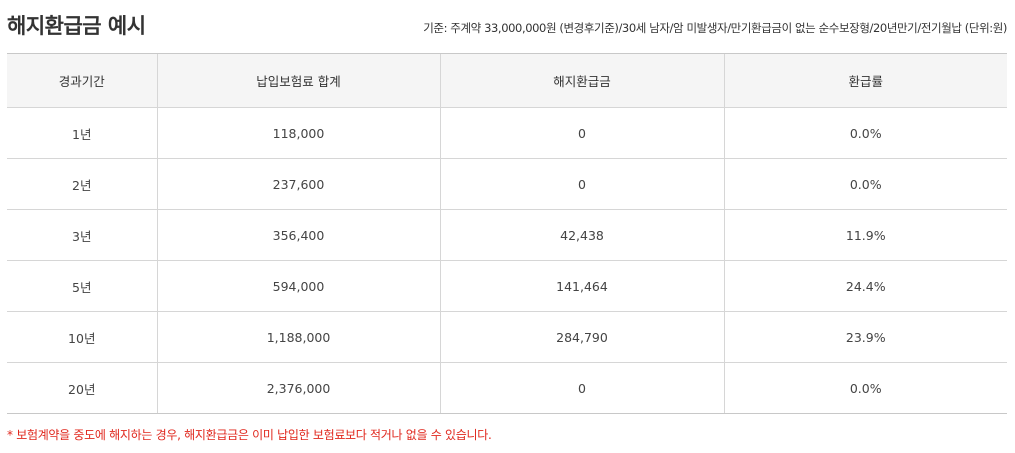  I want to click on table-header-row: 경과기간 납입보험료 합계 해지환급금 환급률, so click(507, 80).